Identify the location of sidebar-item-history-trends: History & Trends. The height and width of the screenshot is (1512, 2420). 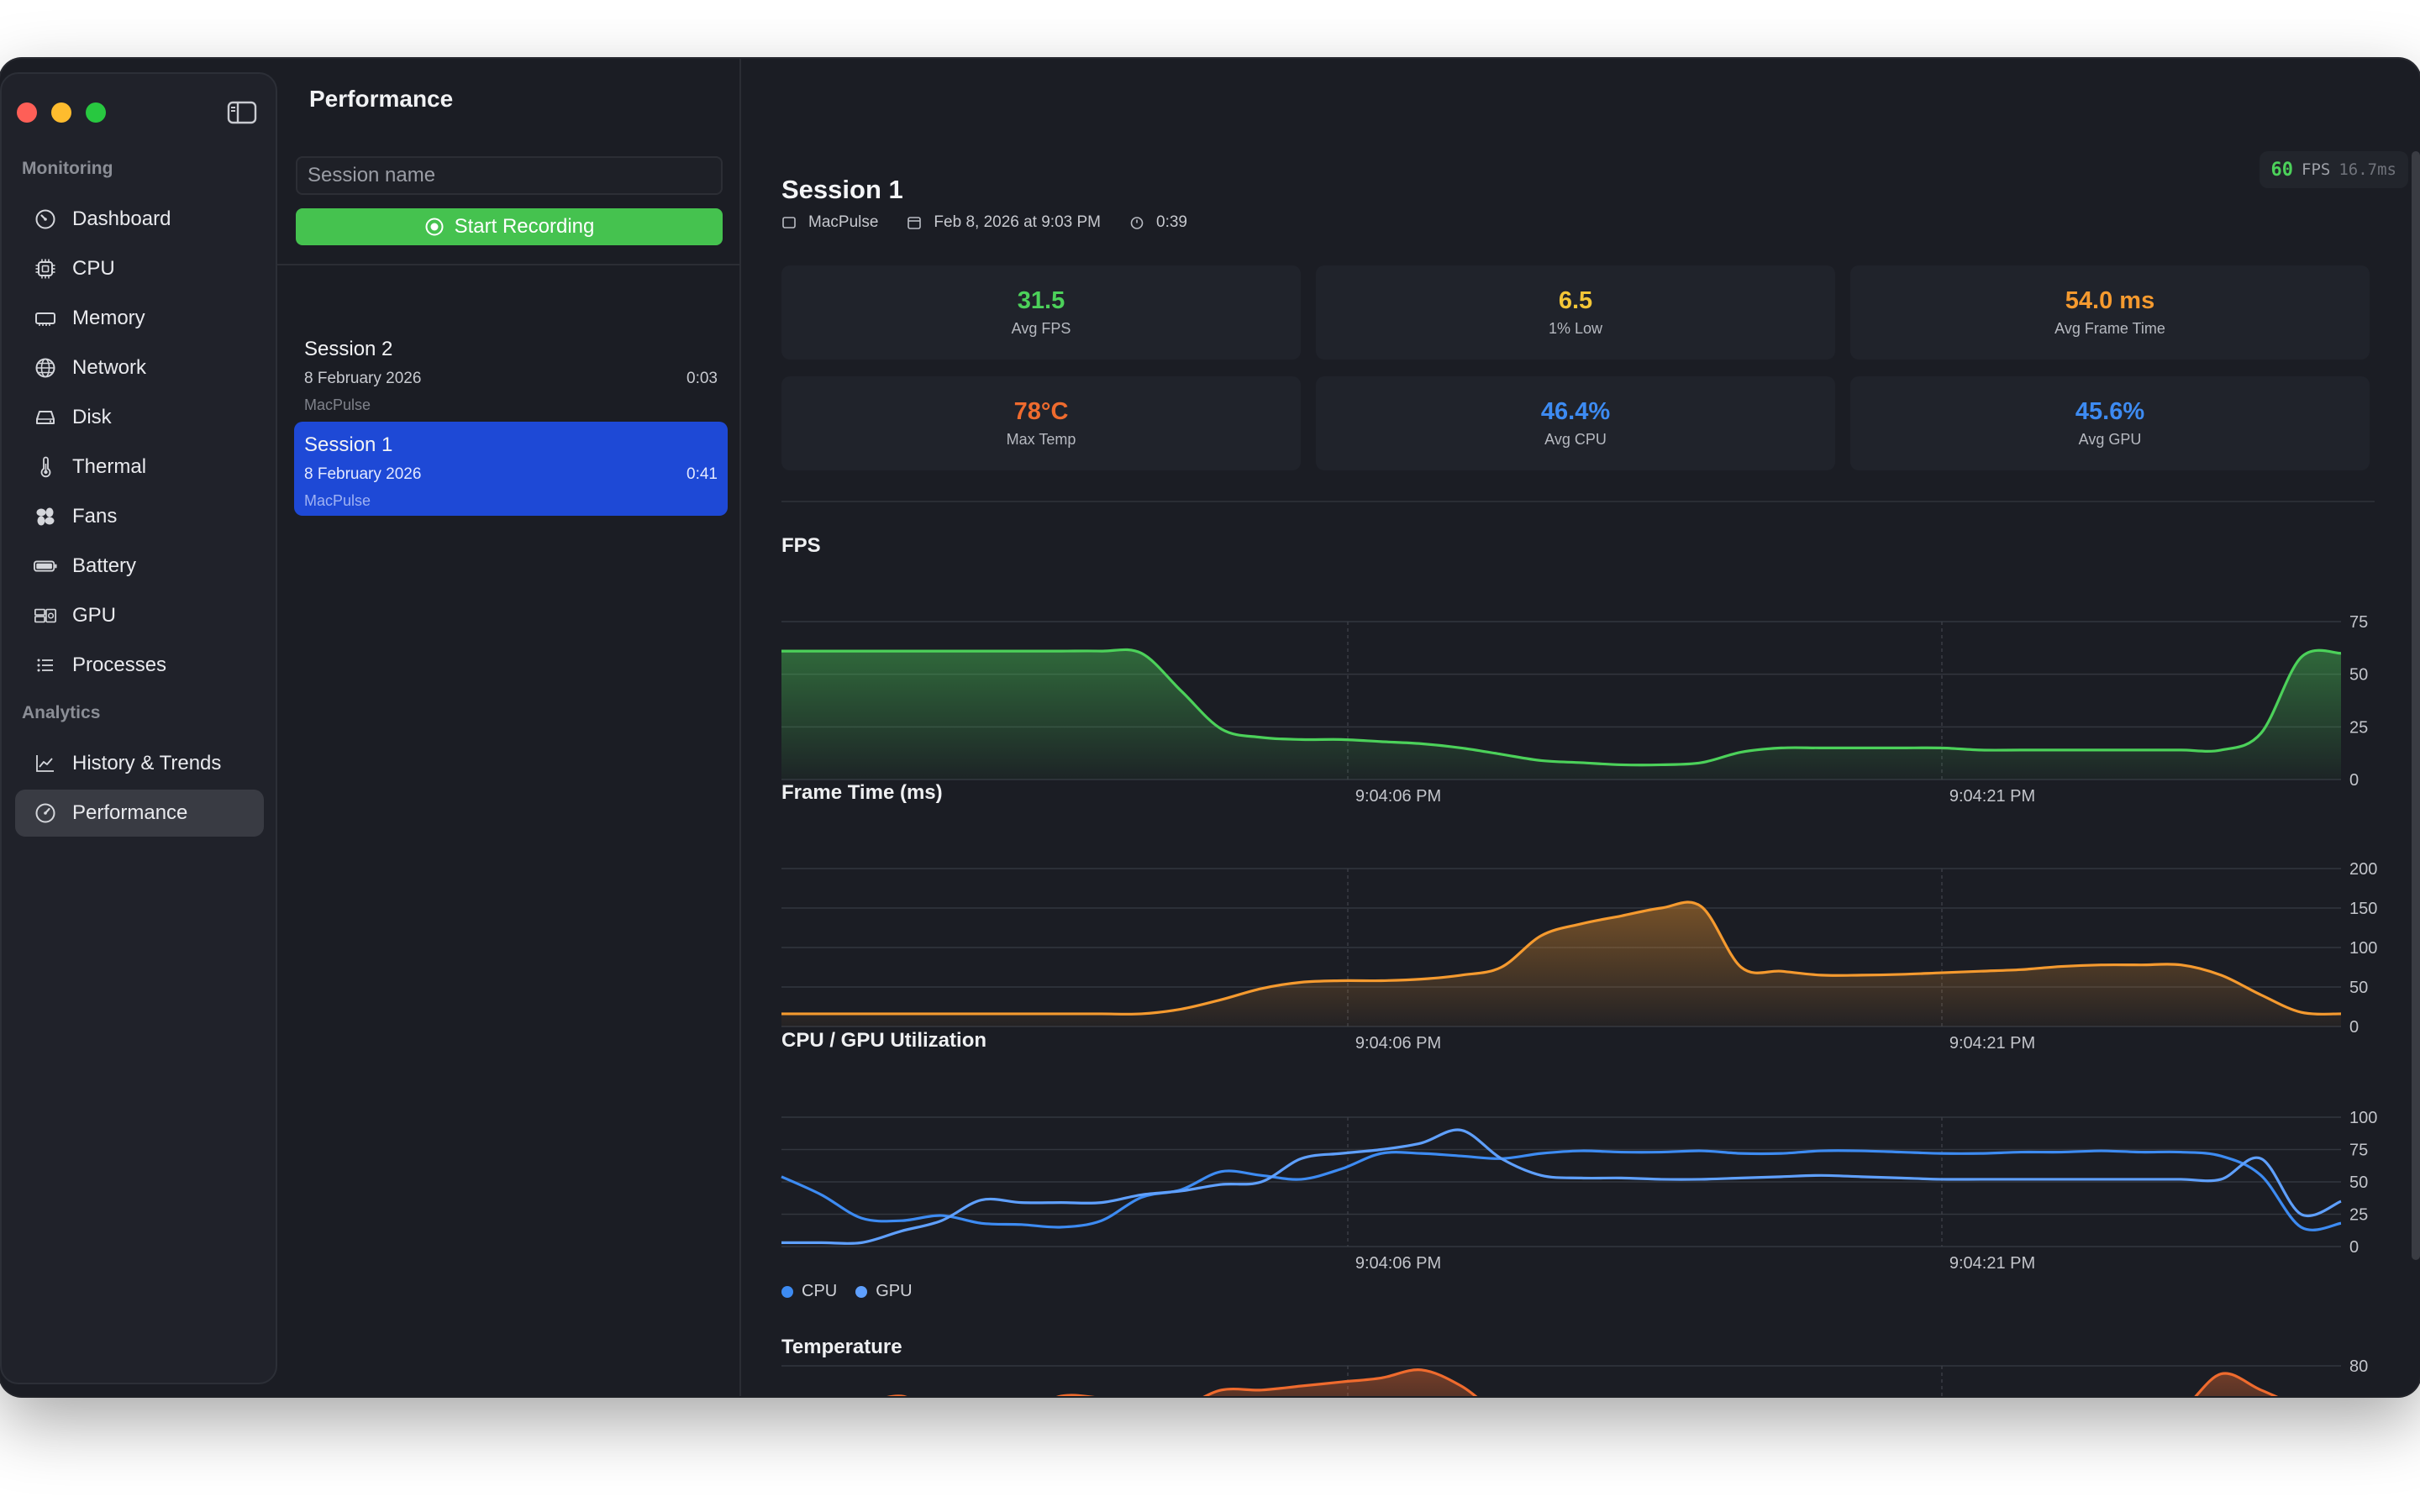
(139, 763).